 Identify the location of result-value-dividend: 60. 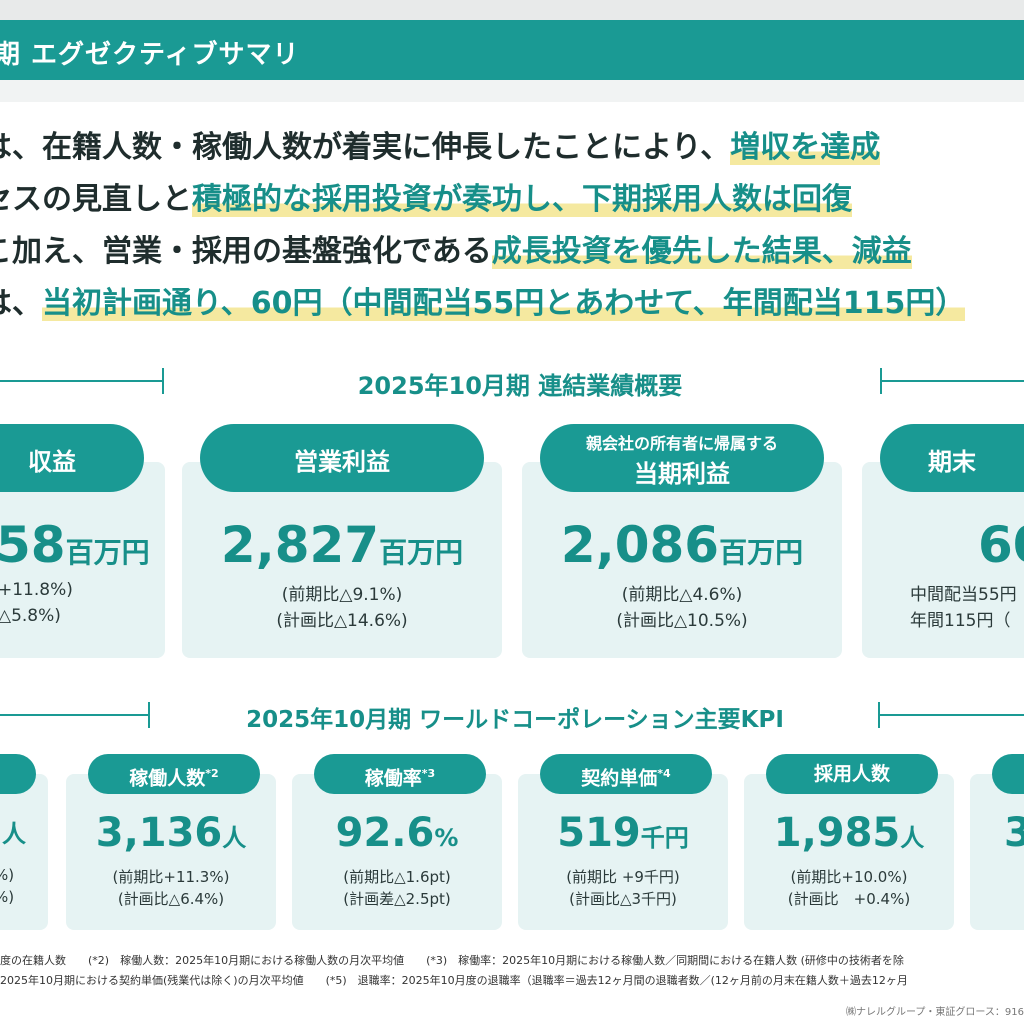
(1001, 545).